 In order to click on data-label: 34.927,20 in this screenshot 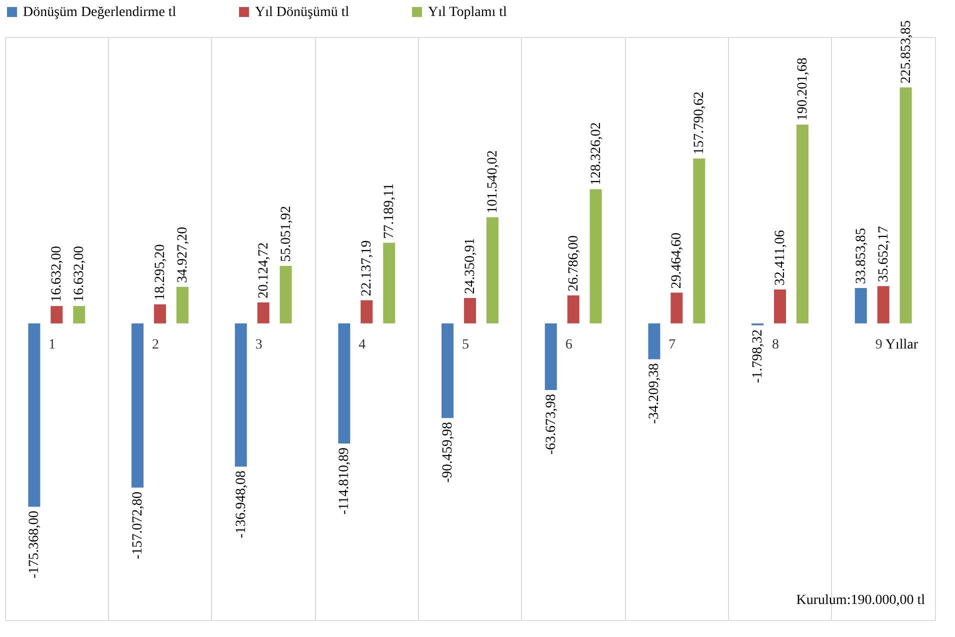, I will do `click(182, 254)`.